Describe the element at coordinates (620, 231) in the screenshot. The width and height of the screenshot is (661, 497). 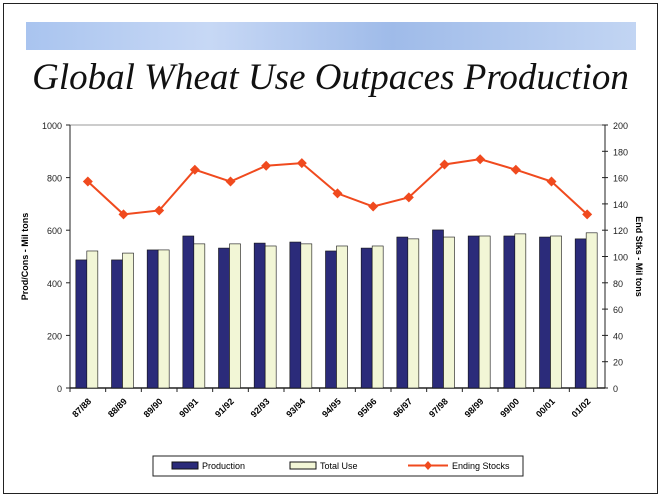
I see `y2-tick-label: 120` at that location.